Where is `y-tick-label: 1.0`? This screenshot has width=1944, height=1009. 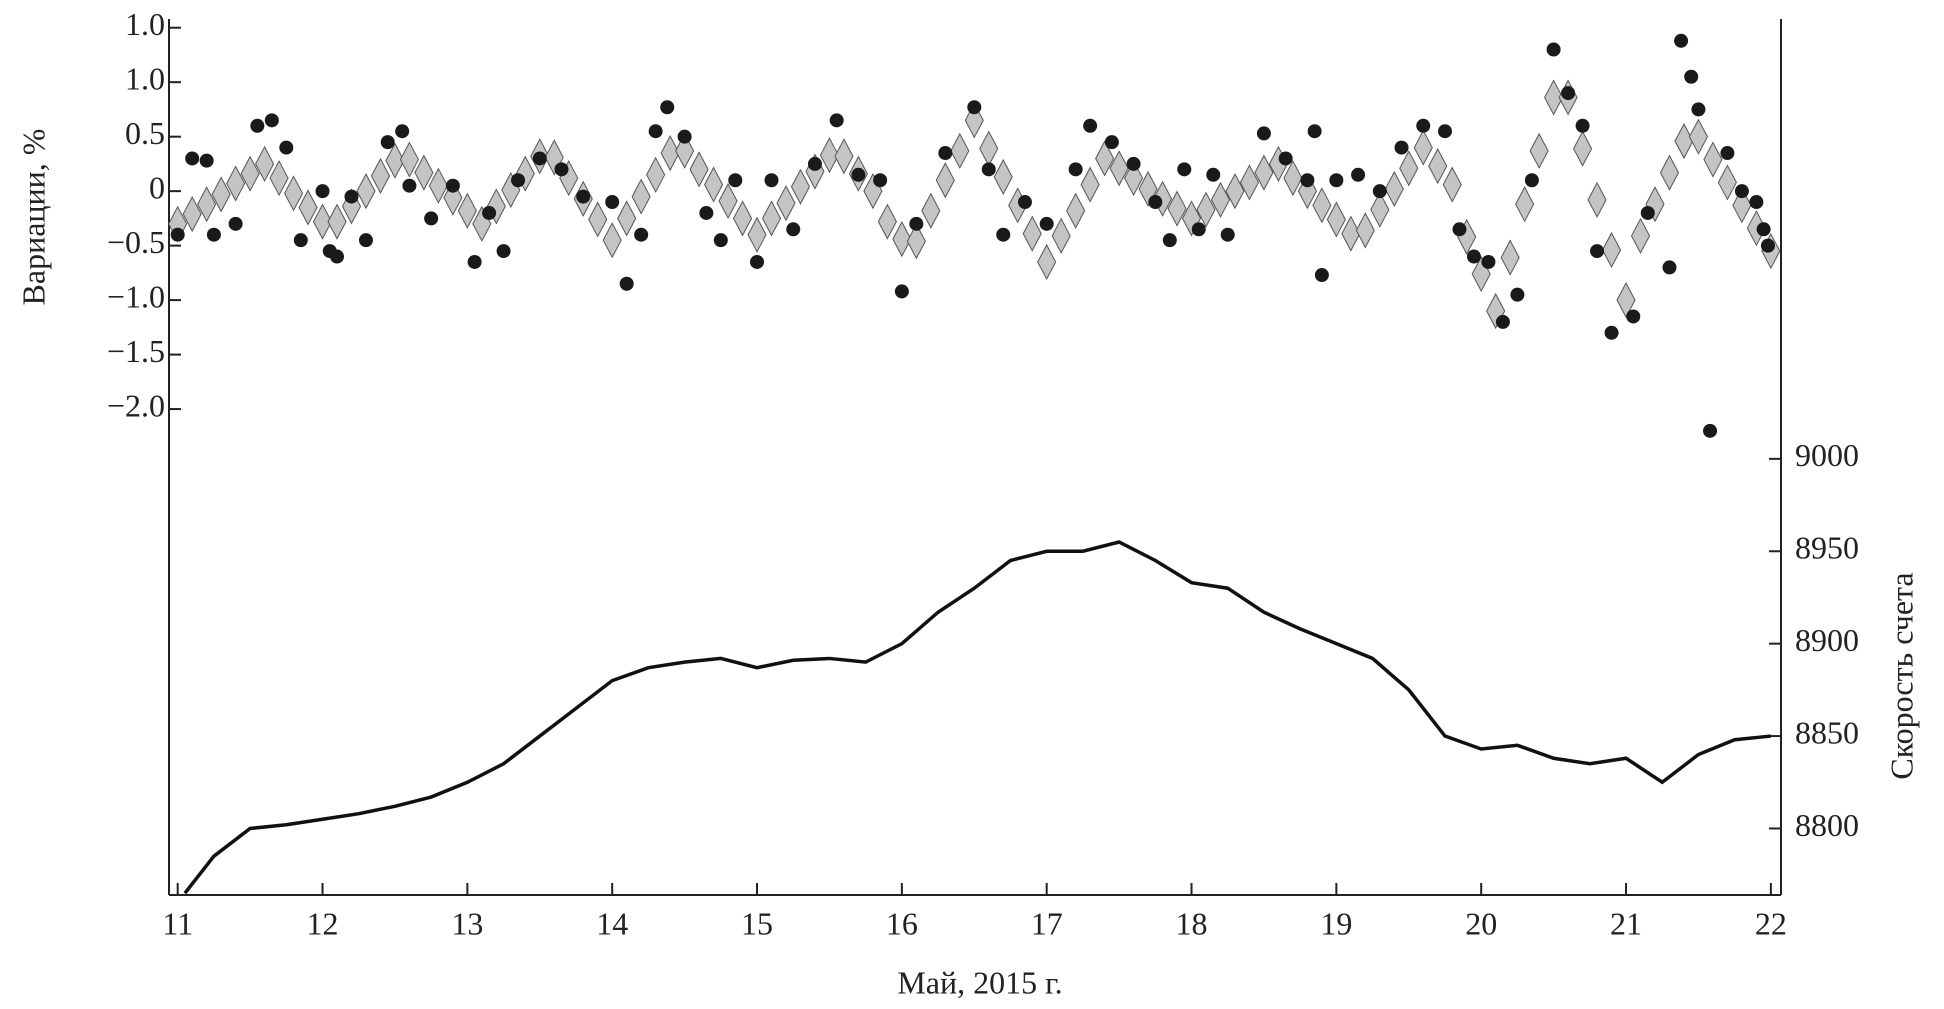 y-tick-label: 1.0 is located at coordinates (145, 79).